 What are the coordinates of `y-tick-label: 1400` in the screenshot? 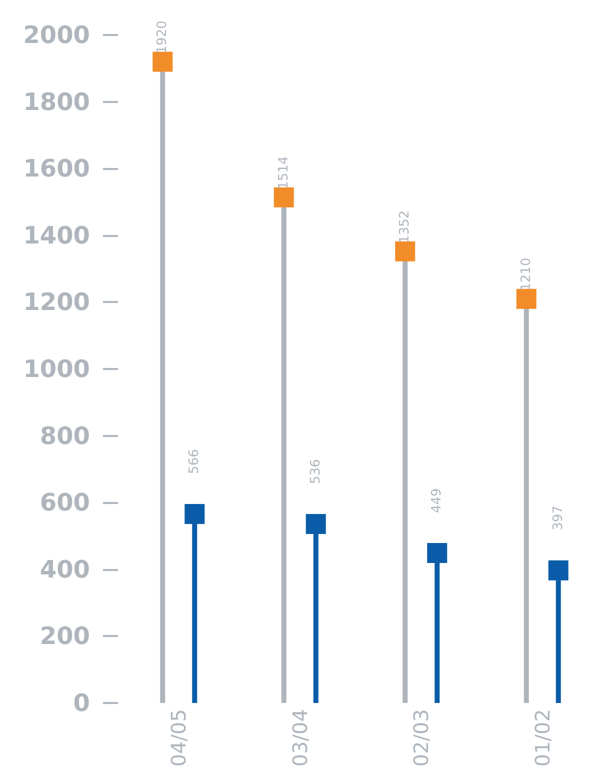 It's located at (56, 235).